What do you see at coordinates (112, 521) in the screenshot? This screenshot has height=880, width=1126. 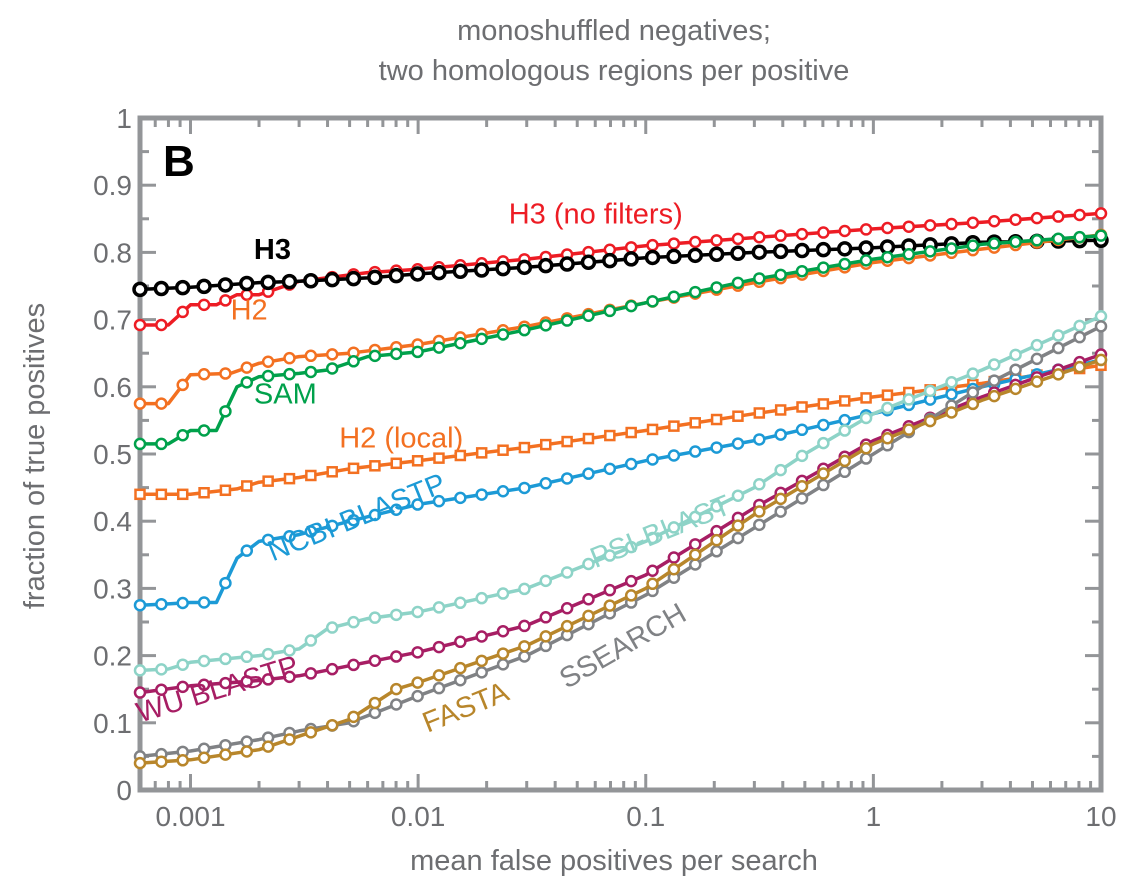 I see `y-tick-label: 0.4` at bounding box center [112, 521].